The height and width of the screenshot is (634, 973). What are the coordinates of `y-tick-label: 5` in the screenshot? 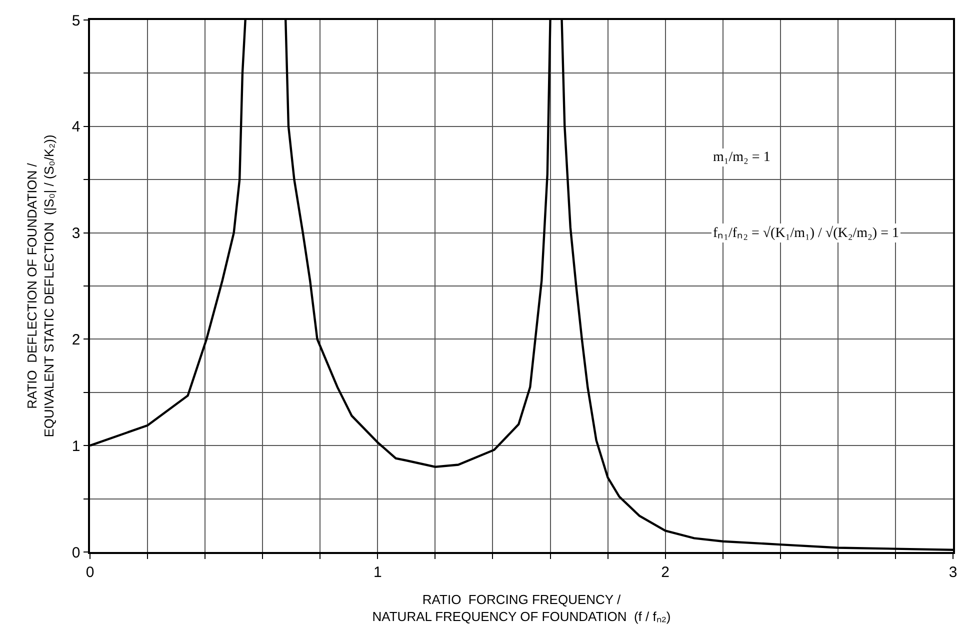 It's located at (76, 21).